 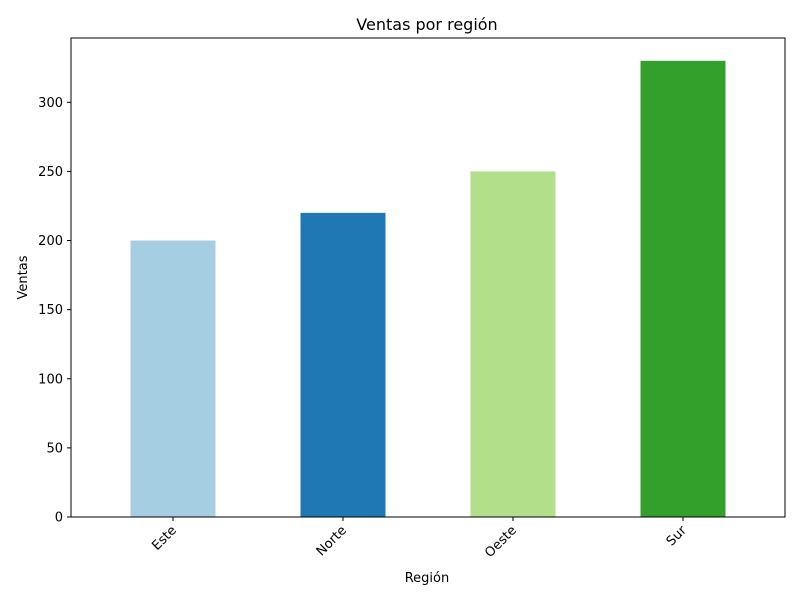 What do you see at coordinates (59, 518) in the screenshot?
I see `y-tick-label: 0` at bounding box center [59, 518].